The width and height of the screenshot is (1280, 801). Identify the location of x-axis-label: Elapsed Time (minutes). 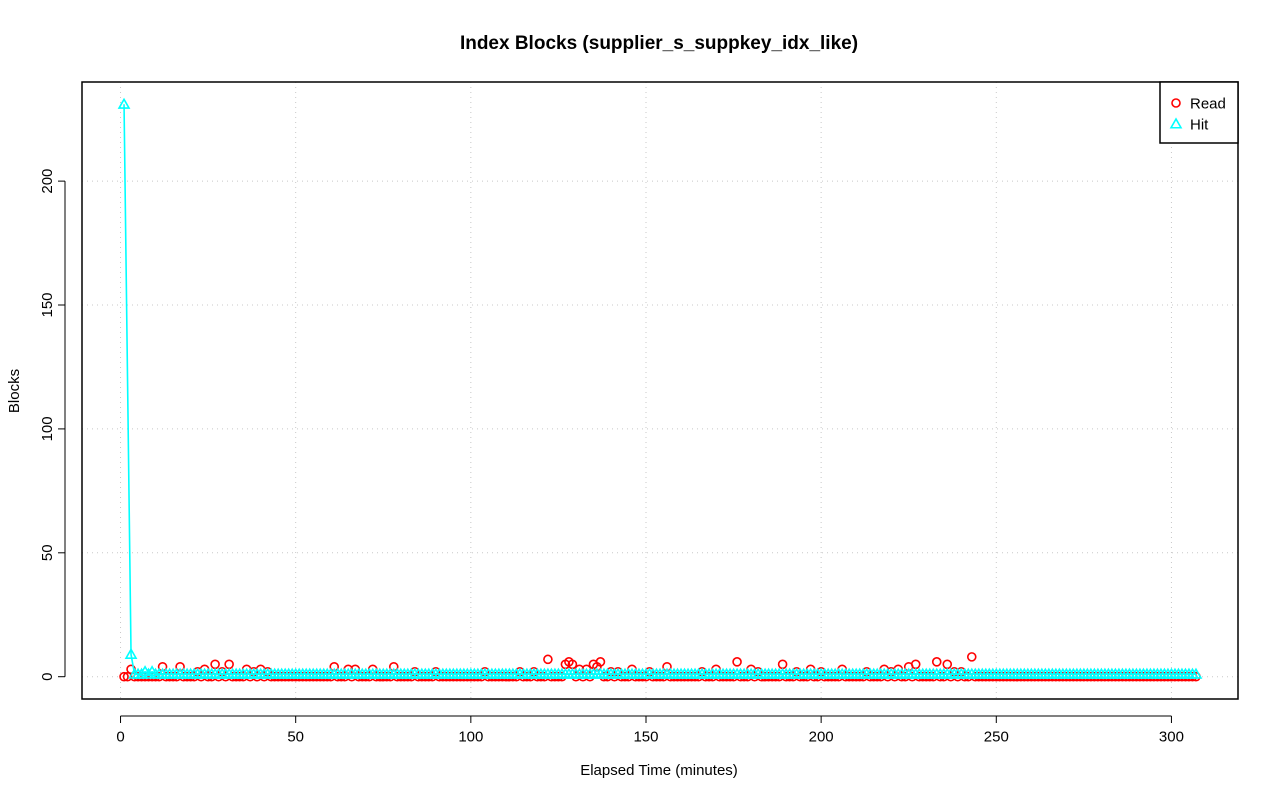
(659, 770).